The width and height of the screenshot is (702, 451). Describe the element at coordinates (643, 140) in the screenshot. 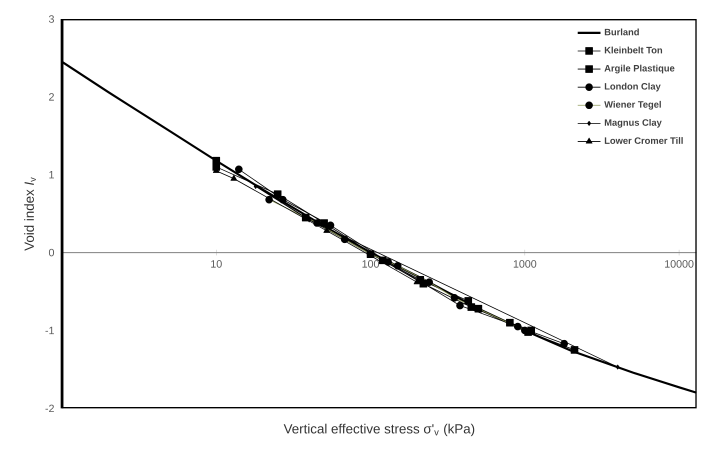

I see `legend-label: Lower Cromer Till` at that location.